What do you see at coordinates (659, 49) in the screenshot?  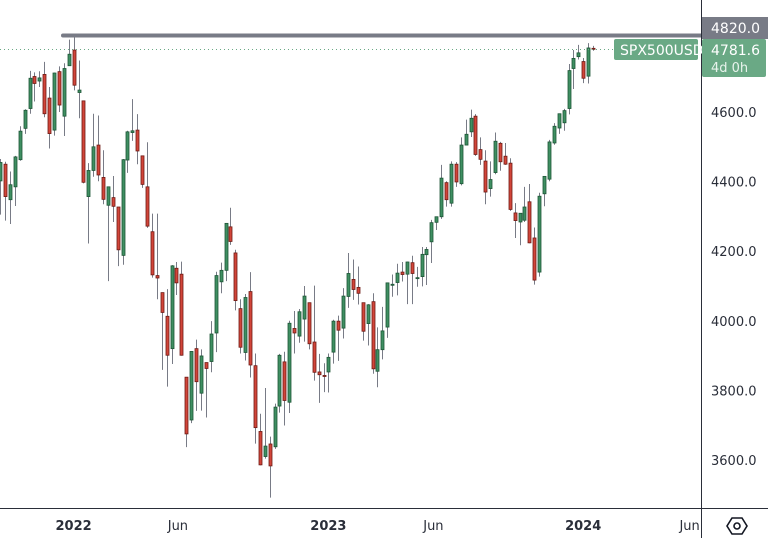 I see `symbol-label: SPX500USD` at bounding box center [659, 49].